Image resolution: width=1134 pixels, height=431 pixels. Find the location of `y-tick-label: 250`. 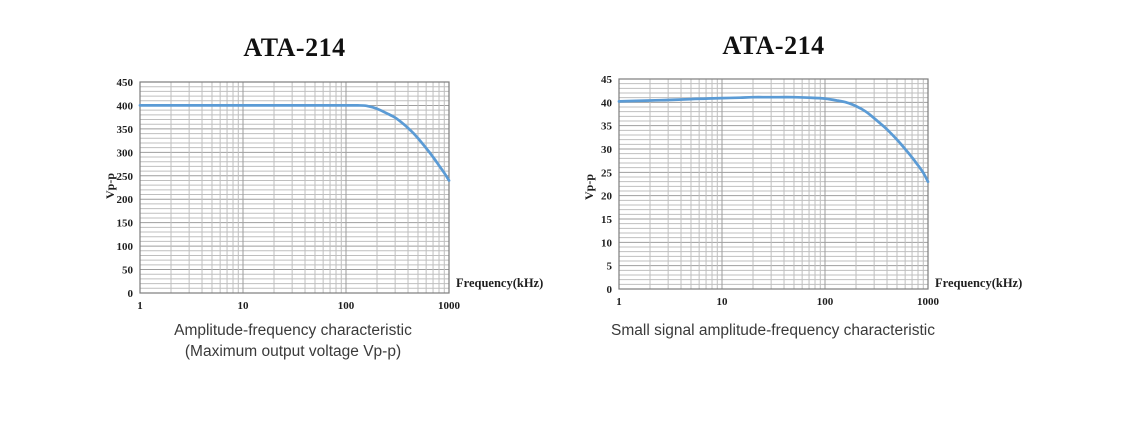

y-tick-label: 250 is located at coordinates (125, 177).